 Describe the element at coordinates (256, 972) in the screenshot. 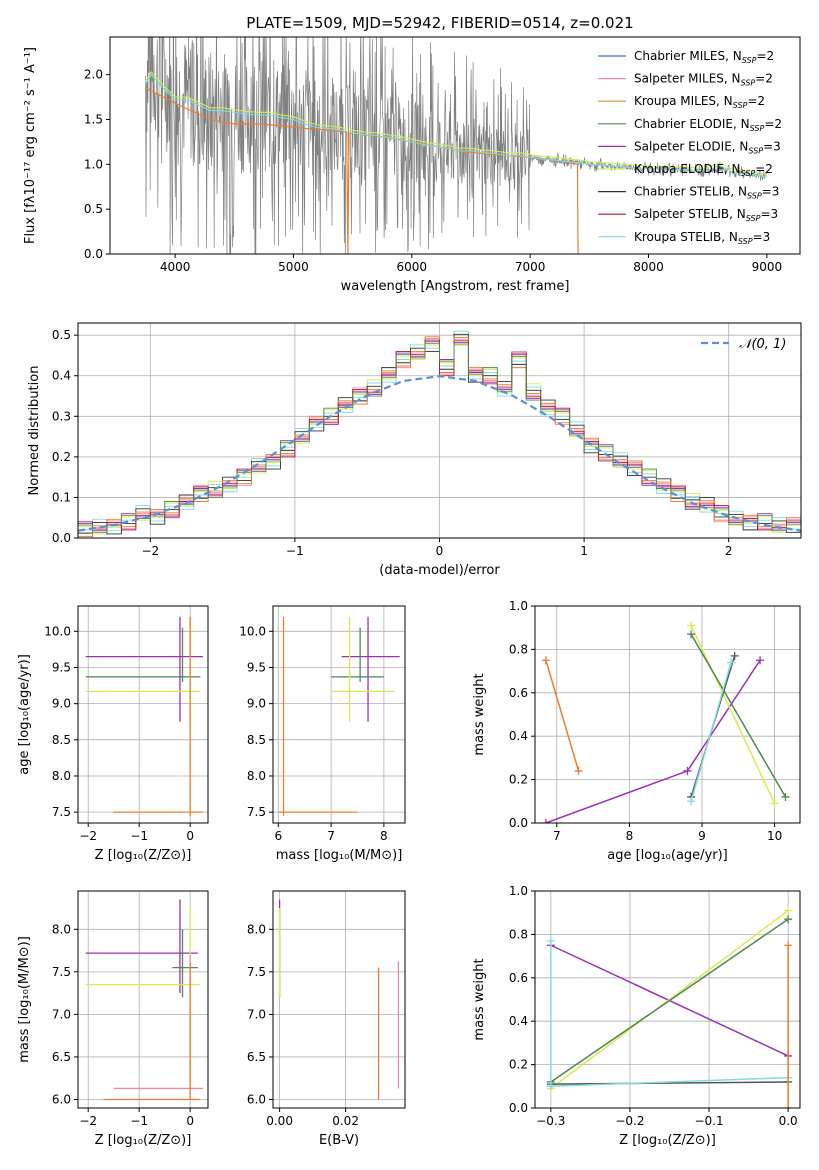

I see `y-tick-label: 7.5` at that location.